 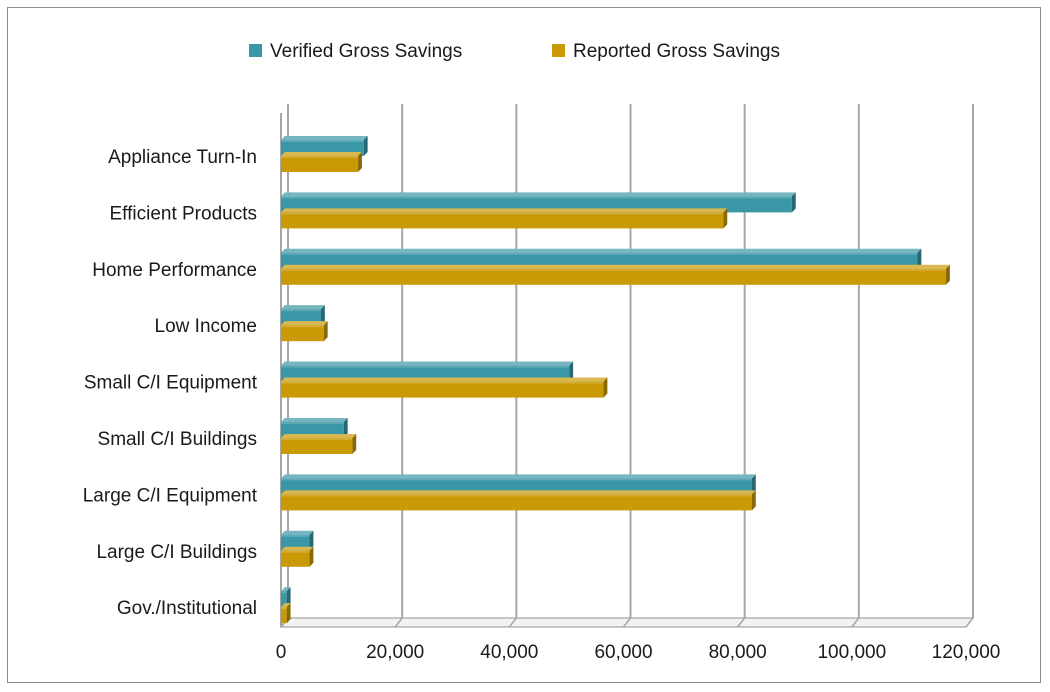 What do you see at coordinates (738, 652) in the screenshot?
I see `x-tick-label: 80,000` at bounding box center [738, 652].